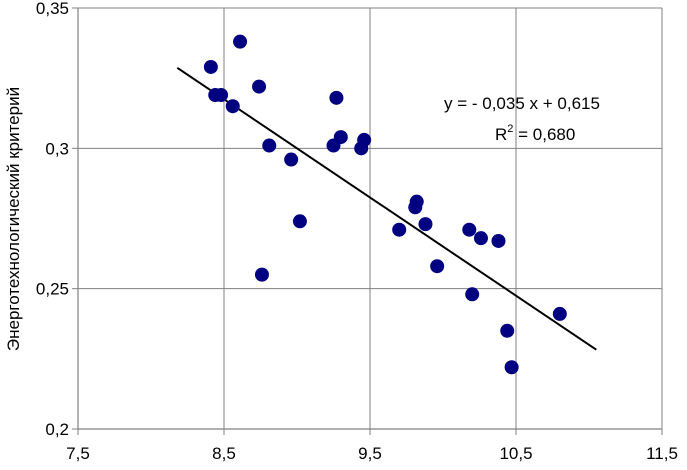 This screenshot has width=687, height=470. Describe the element at coordinates (13, 219) in the screenshot. I see `y-axis-title: Энерготехнологический критерий` at that location.